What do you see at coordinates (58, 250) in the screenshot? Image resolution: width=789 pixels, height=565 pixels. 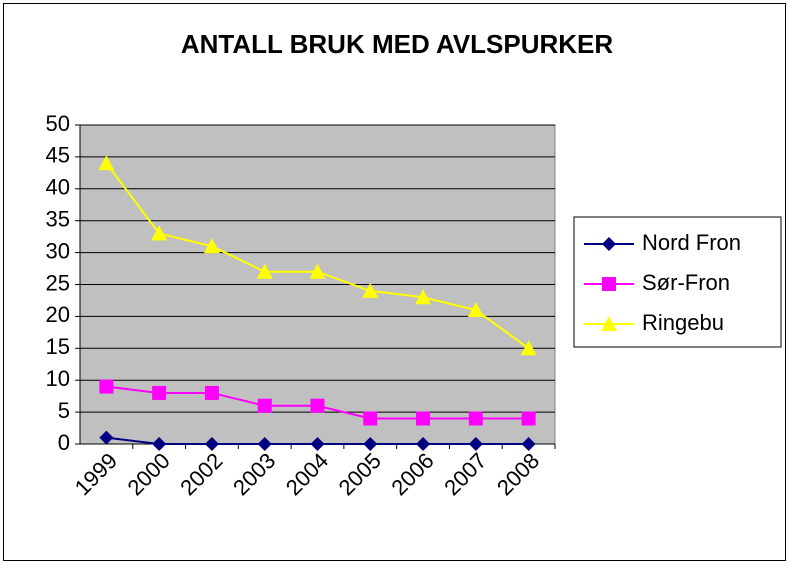 I see `y-tick-label: 30` at bounding box center [58, 250].